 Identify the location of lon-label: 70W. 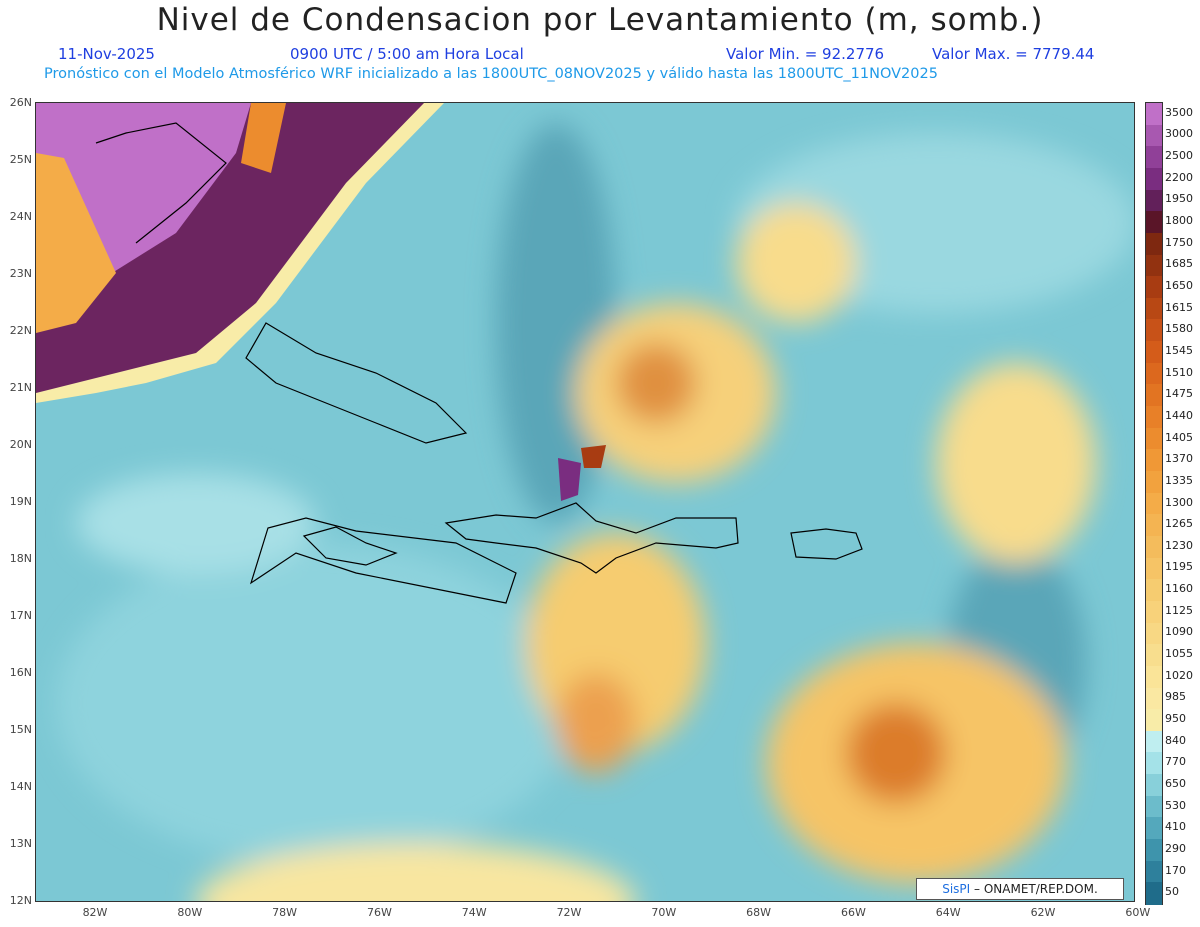
(664, 912).